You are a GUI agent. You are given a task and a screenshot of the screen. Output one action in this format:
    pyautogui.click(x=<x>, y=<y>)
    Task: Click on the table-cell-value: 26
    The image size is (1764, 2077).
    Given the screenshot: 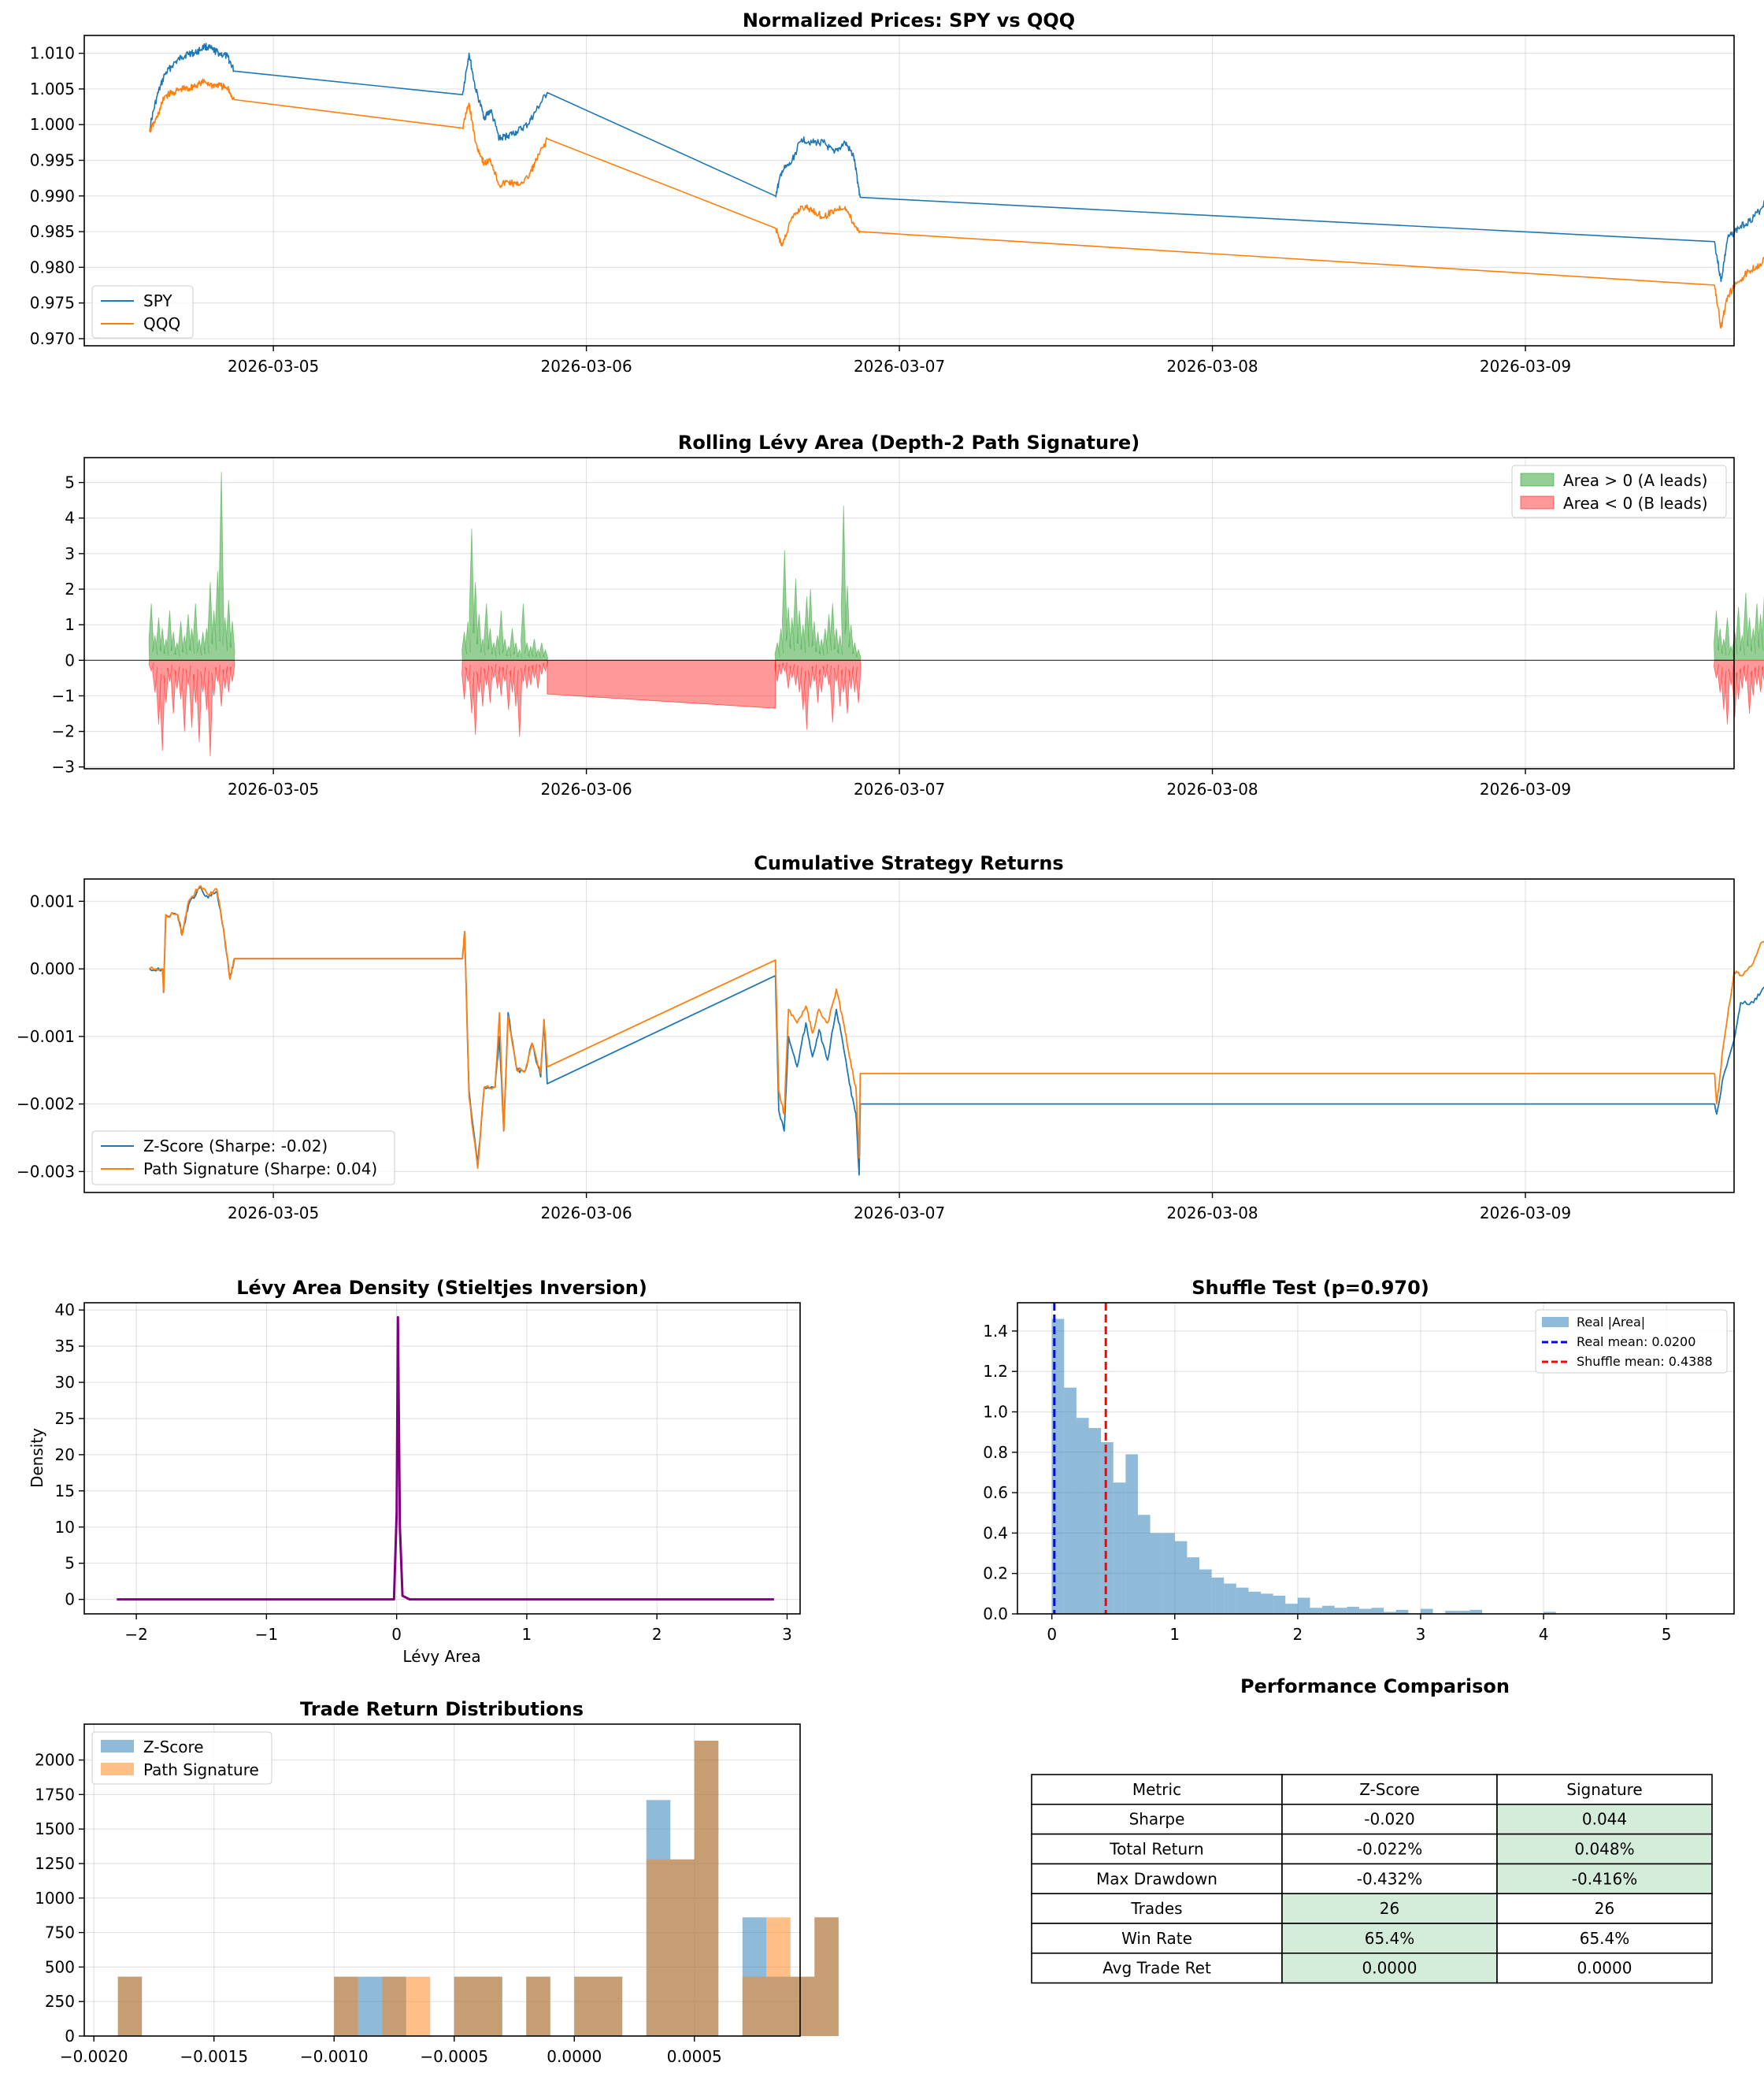 What is the action you would take?
    pyautogui.click(x=1604, y=1909)
    